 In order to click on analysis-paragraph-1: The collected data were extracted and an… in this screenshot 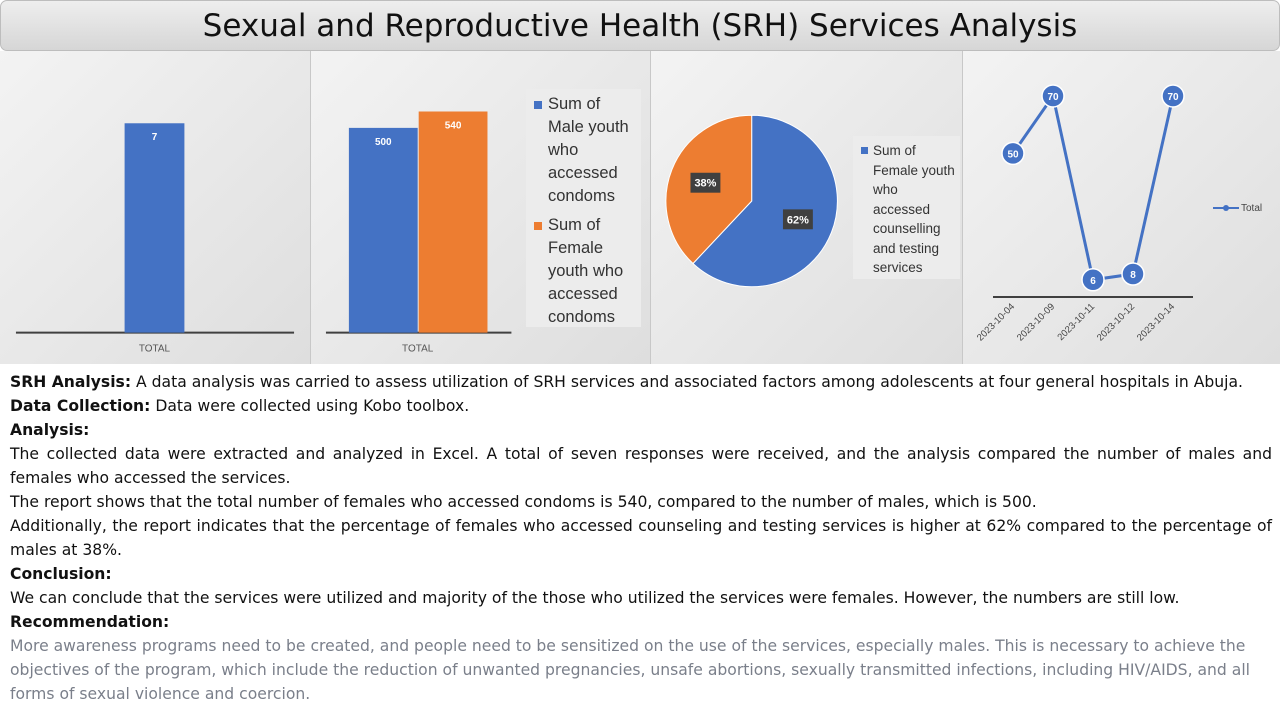, I will do `click(641, 466)`.